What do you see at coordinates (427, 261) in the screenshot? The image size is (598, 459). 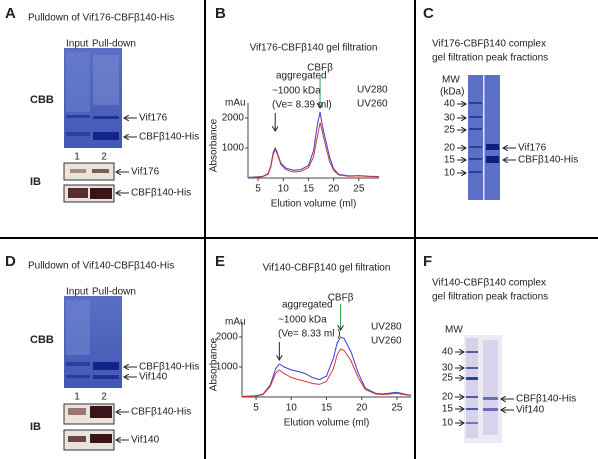 I see `panel-label: F` at bounding box center [427, 261].